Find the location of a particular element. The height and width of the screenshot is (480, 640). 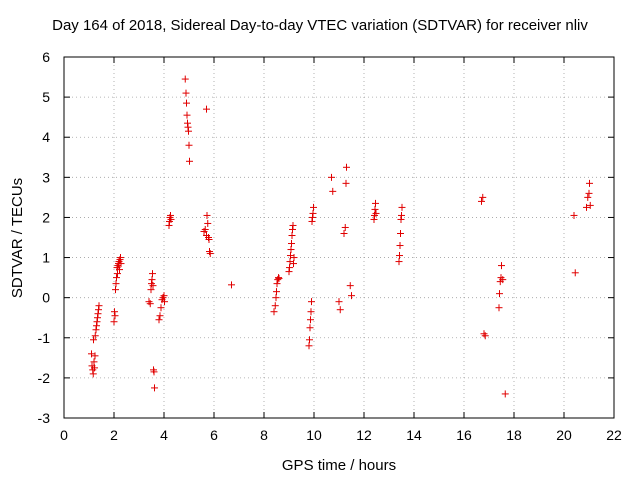

x-tick-label: 14 is located at coordinates (414, 435).